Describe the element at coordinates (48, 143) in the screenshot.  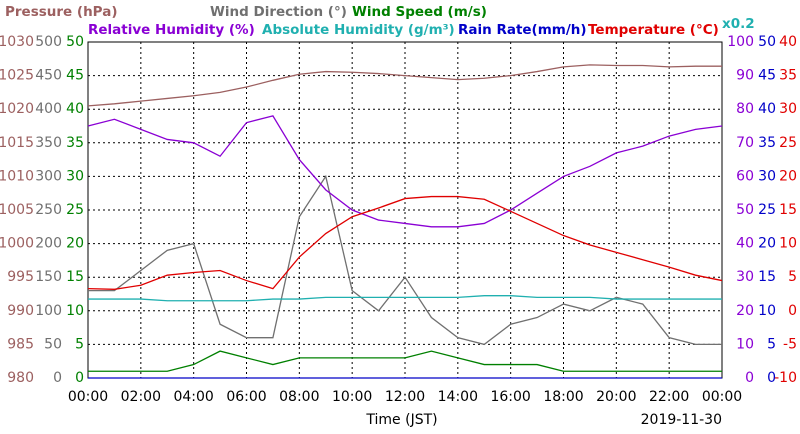
I see `y-tick-label: 350` at that location.